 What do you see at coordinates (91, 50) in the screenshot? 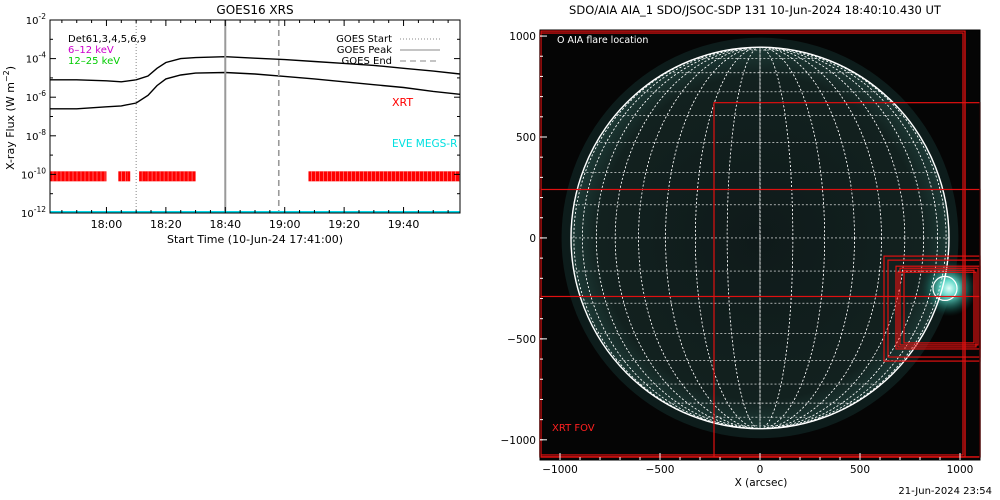
I see `goes-legend-left-item: 6–12 keV` at bounding box center [91, 50].